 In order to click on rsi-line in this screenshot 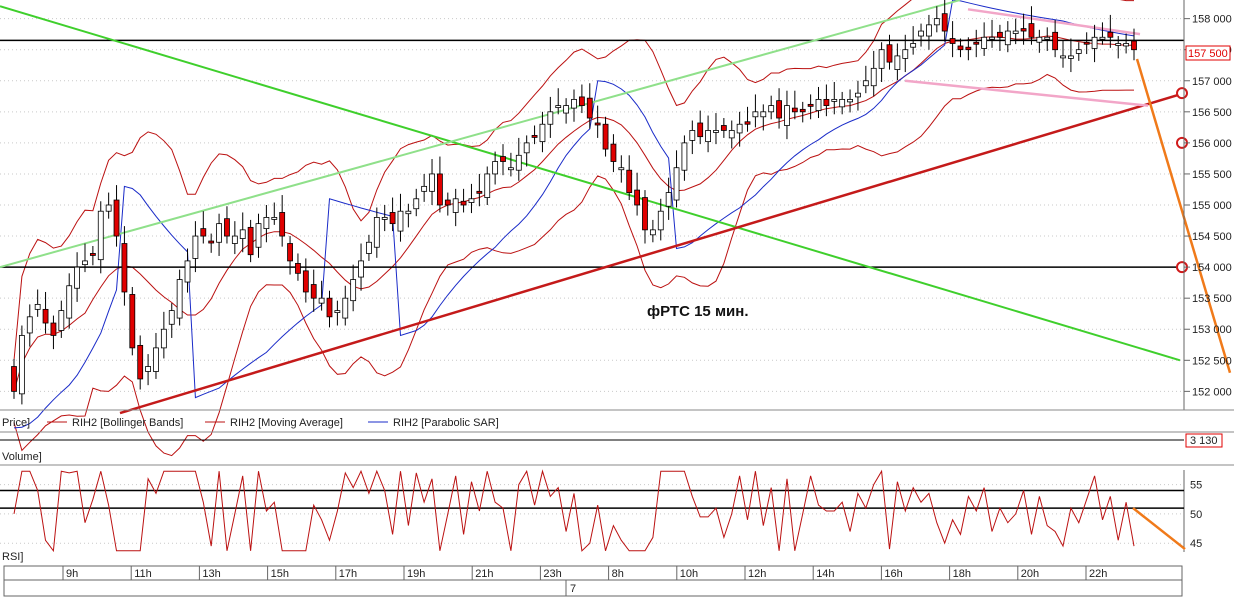, I will do `click(574, 511)`.